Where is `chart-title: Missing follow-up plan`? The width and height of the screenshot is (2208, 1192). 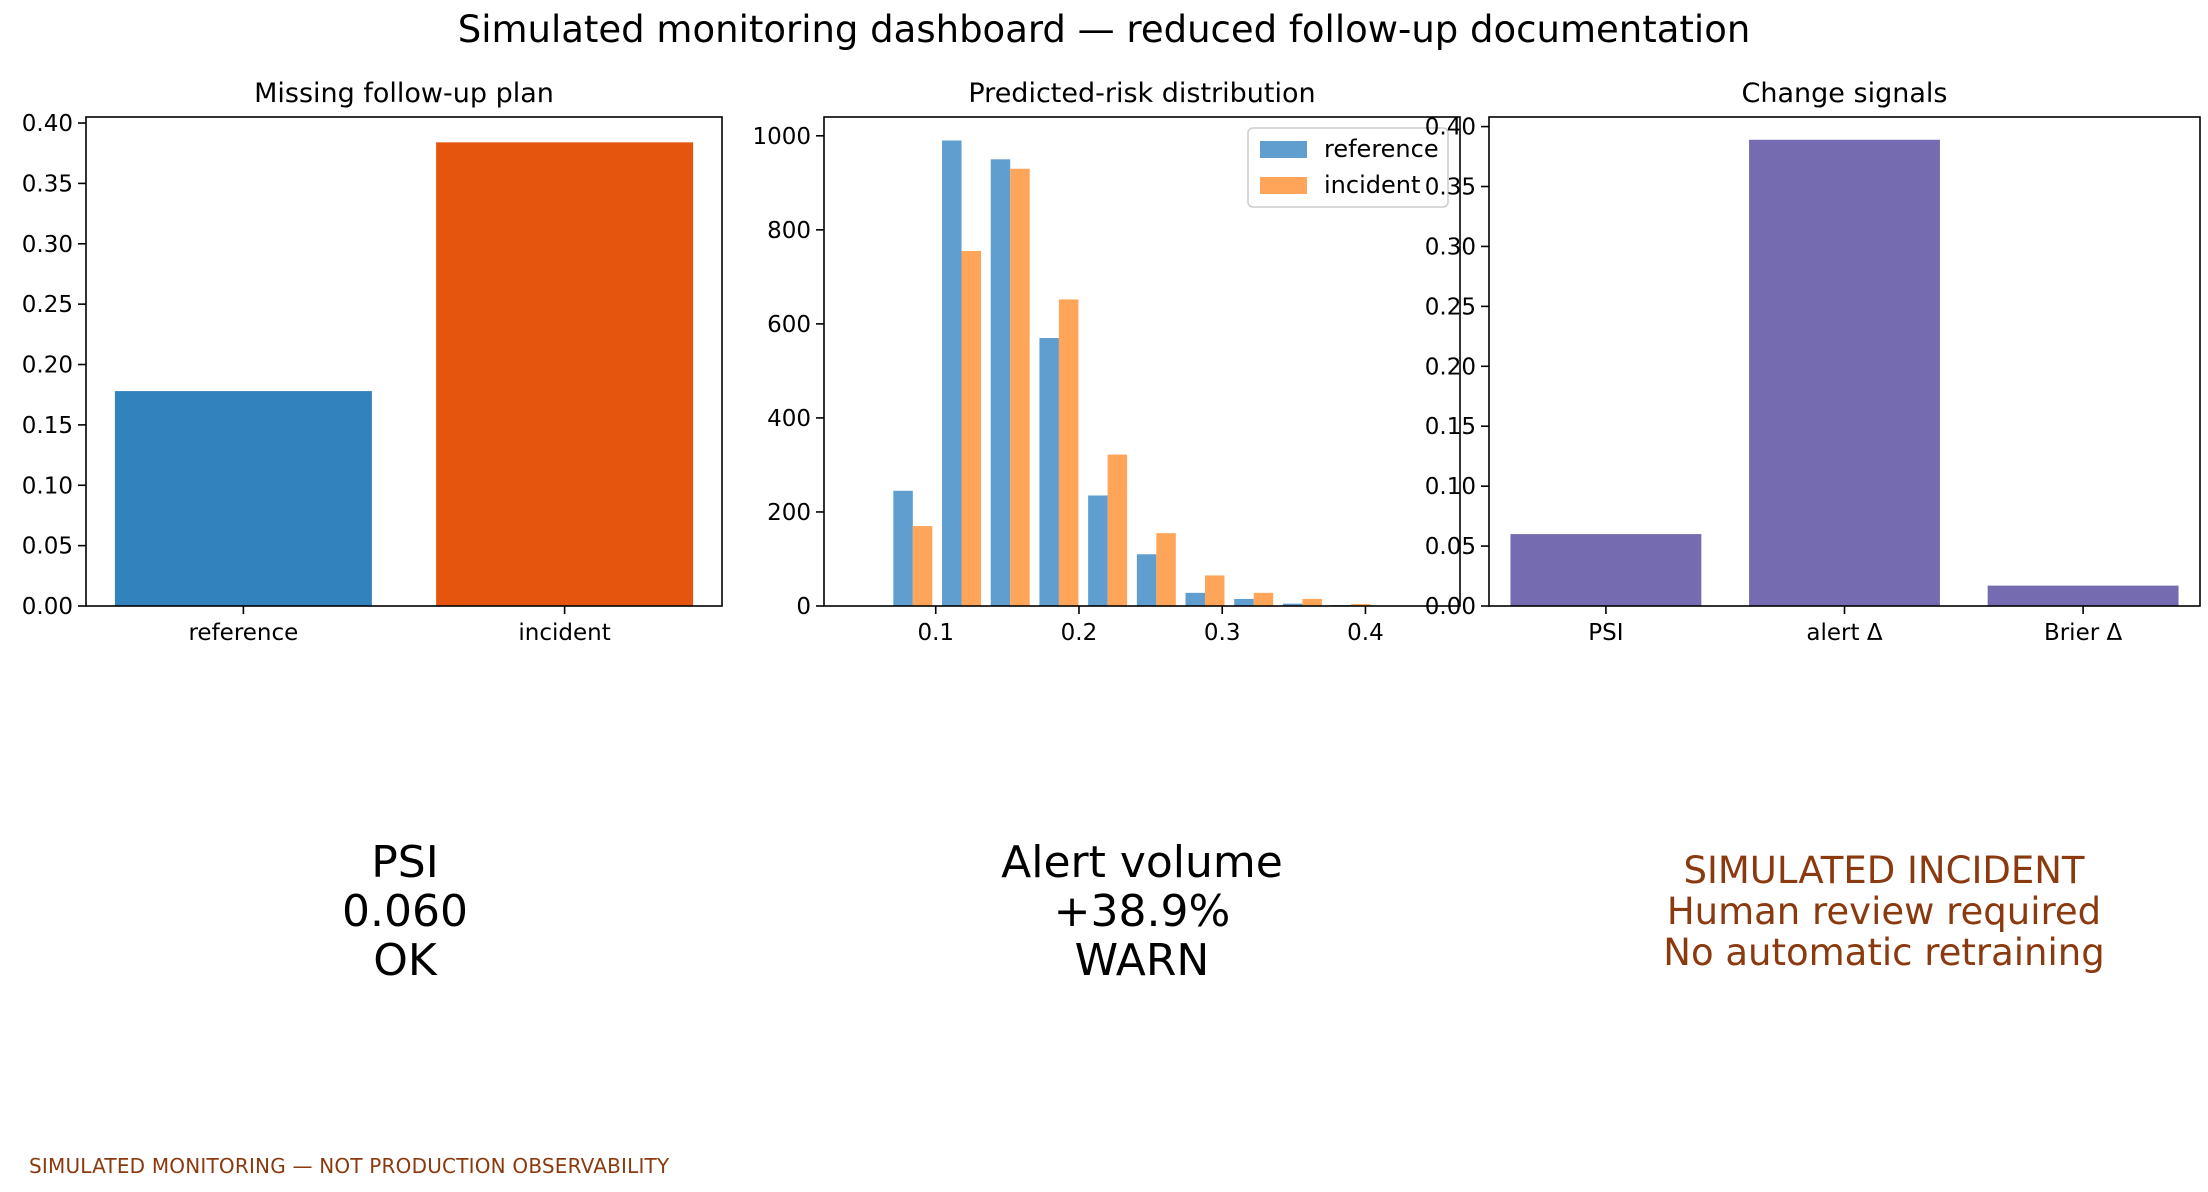
chart-title: Missing follow-up plan is located at coordinates (404, 93).